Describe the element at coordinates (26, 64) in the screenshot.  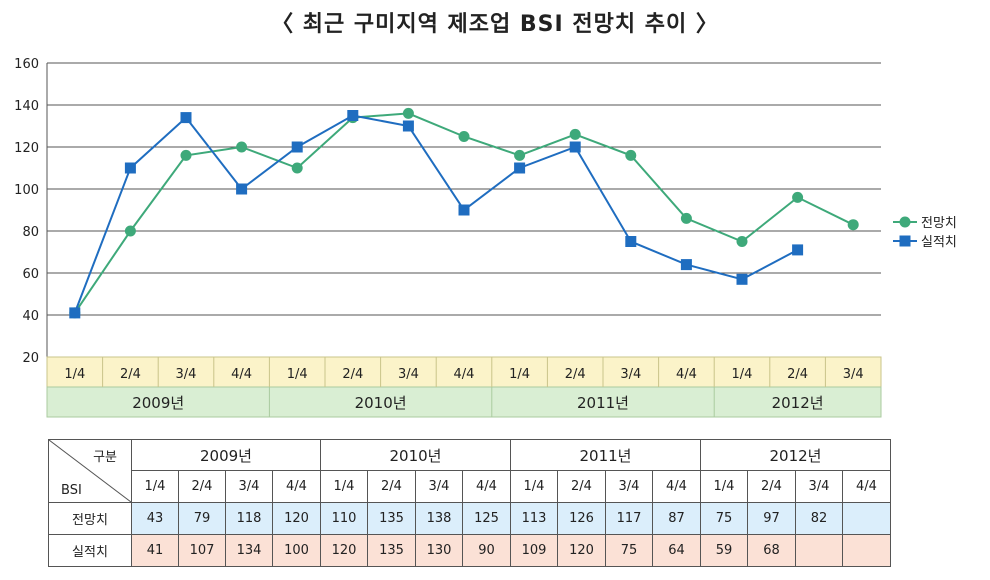
I see `y-tick-label: 160` at that location.